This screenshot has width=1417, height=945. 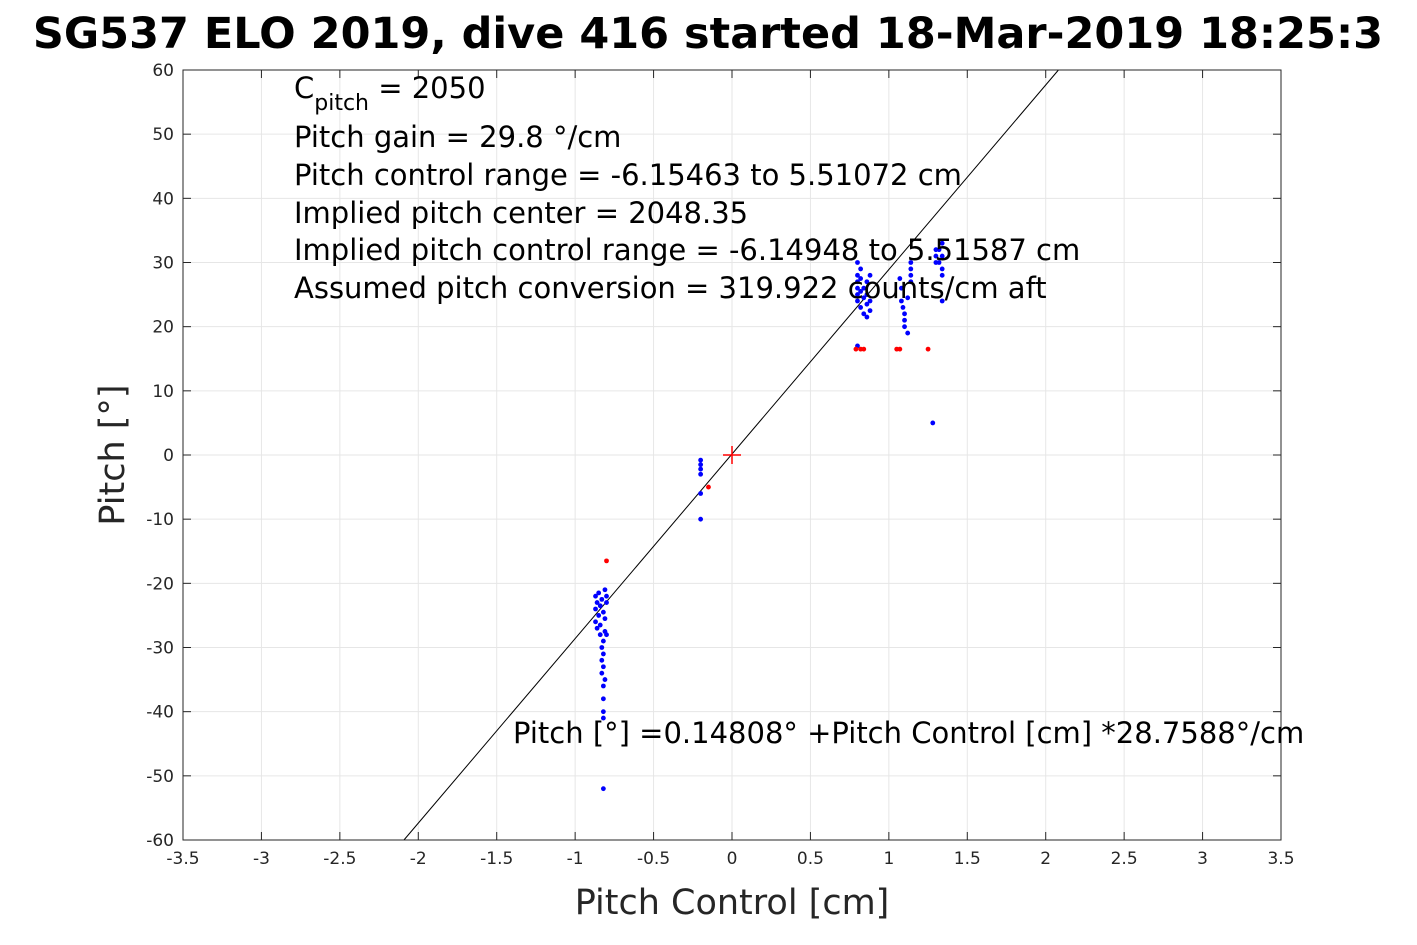 I want to click on x-tick-label: 2.5, so click(x=1124, y=859).